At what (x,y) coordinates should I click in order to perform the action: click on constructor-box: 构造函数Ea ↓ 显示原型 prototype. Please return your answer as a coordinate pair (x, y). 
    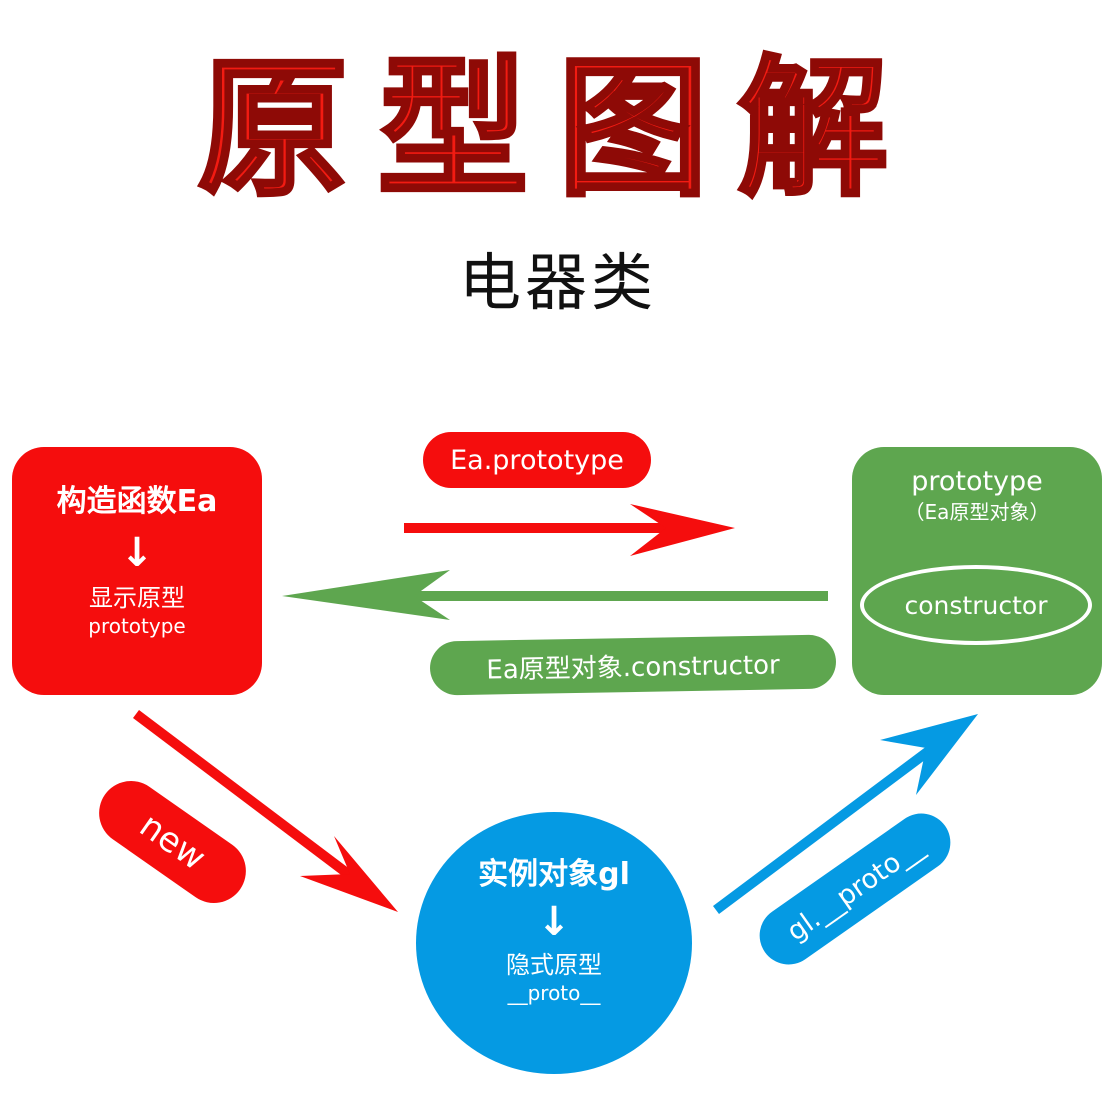
    Looking at the image, I should click on (137, 571).